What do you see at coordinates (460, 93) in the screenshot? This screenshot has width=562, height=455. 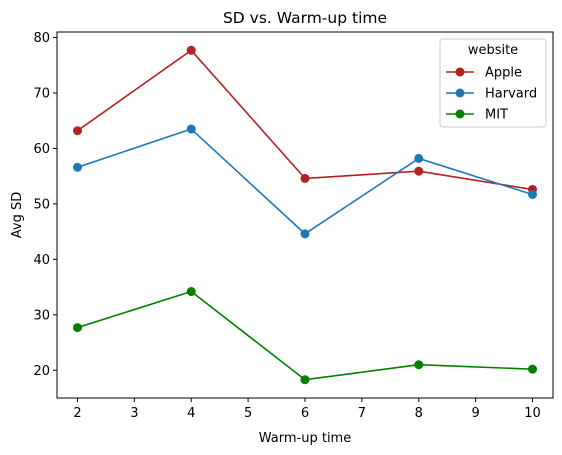 I see `legend-marker-harvard` at bounding box center [460, 93].